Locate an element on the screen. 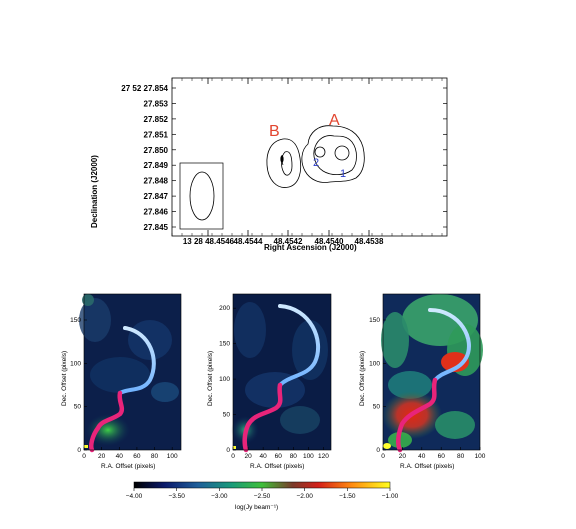 The width and height of the screenshot is (576, 529). y-tick-label: 27.853 is located at coordinates (156, 103).